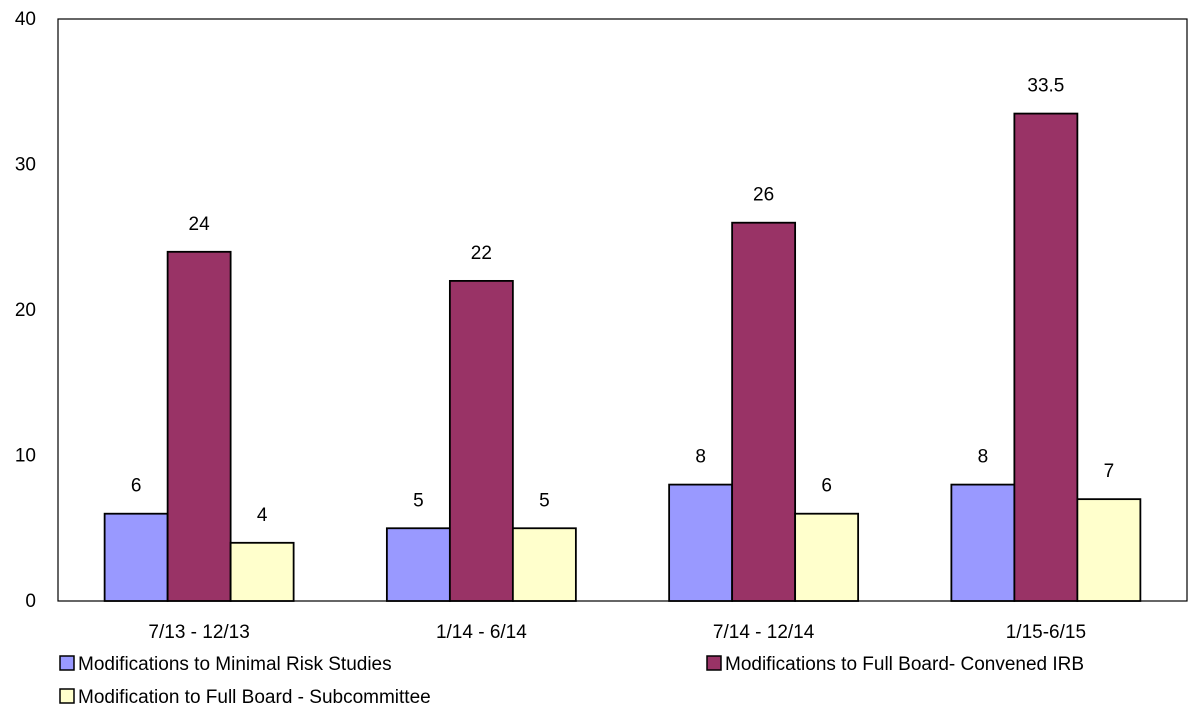 This screenshot has height=722, width=1189. What do you see at coordinates (235, 664) in the screenshot?
I see `legend-label: Modifications to Minimal Risk Studies` at bounding box center [235, 664].